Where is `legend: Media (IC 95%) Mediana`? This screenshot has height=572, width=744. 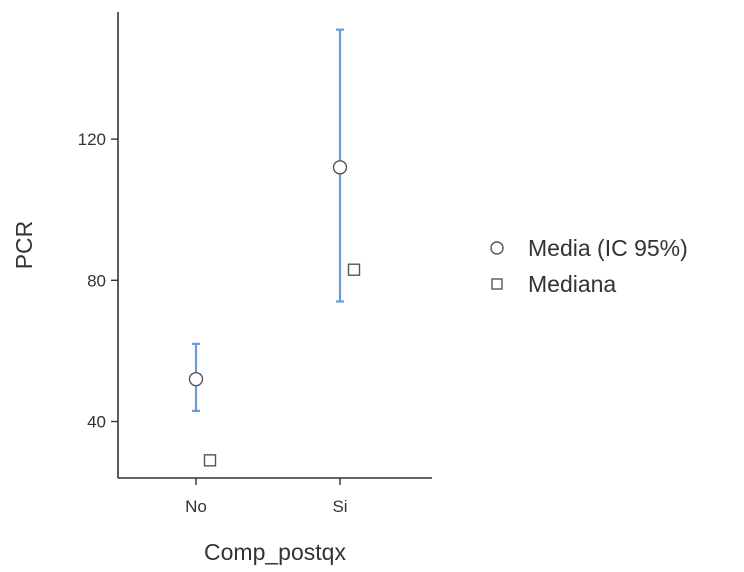
legend: Media (IC 95%) Mediana is located at coordinates (589, 266).